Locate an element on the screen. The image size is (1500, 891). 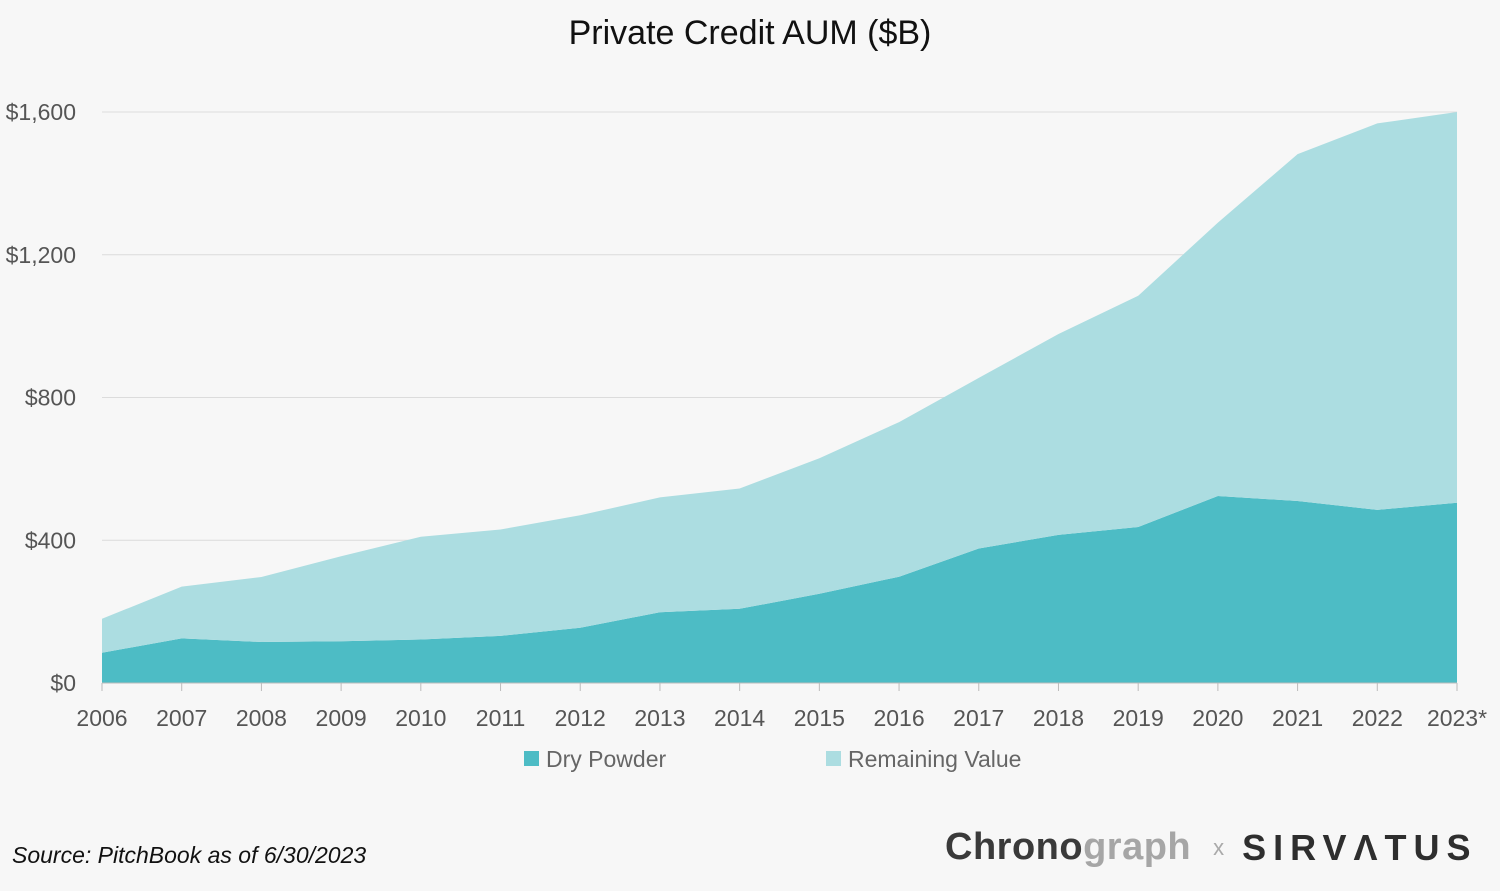
chronograph-logo-part1: Chrono is located at coordinates (1014, 847).